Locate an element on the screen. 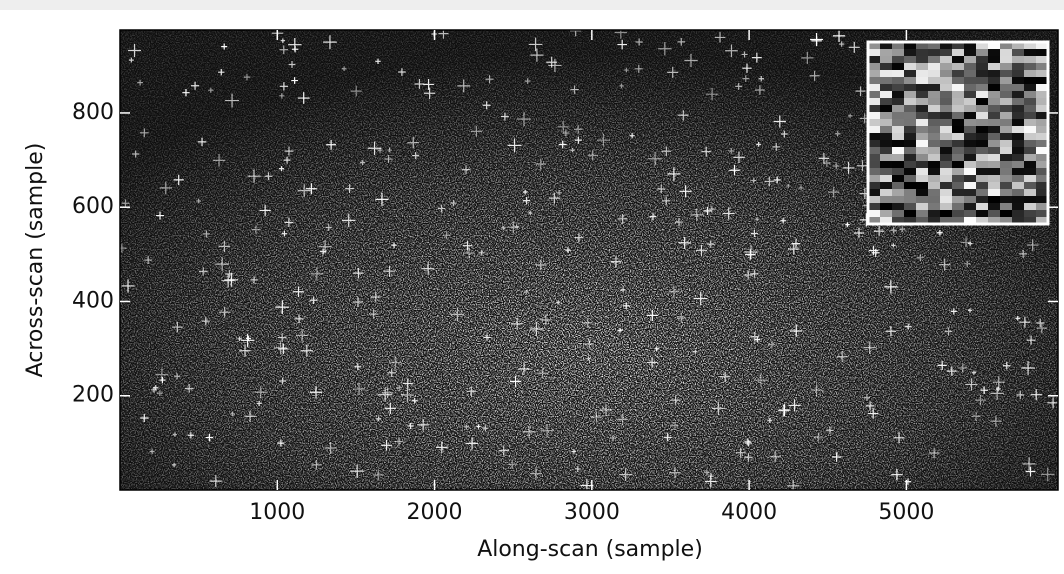 Image resolution: width=1064 pixels, height=574 pixels. y-tick-label: 400 is located at coordinates (93, 300).